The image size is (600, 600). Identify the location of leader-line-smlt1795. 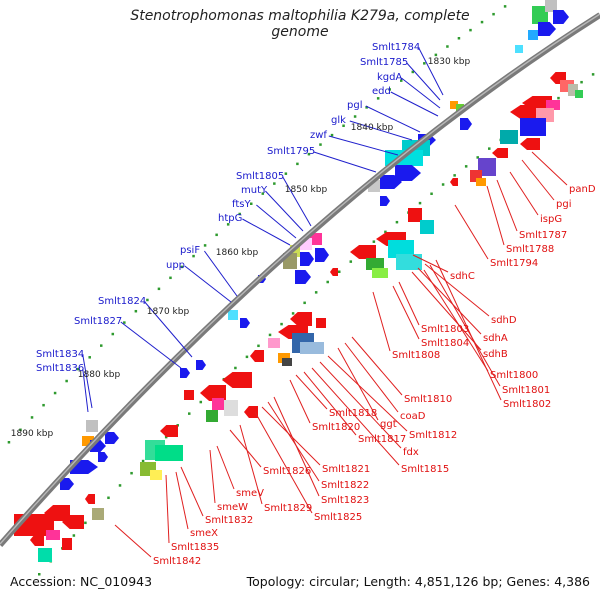
(345, 162).